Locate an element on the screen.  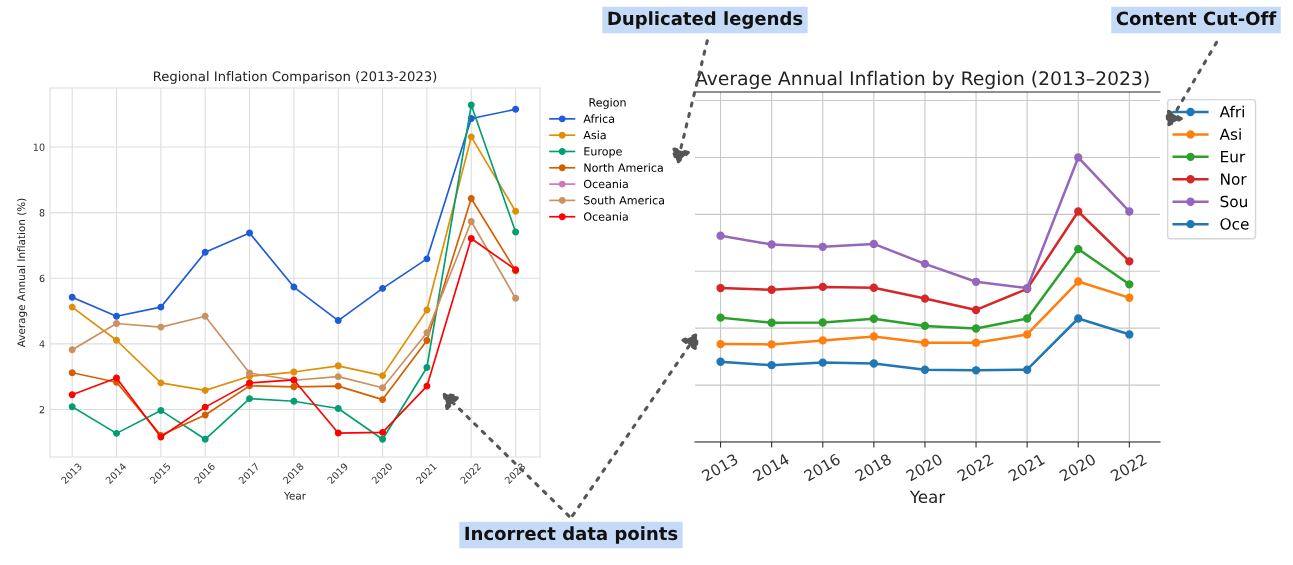
legend-label: Africa is located at coordinates (599, 118).